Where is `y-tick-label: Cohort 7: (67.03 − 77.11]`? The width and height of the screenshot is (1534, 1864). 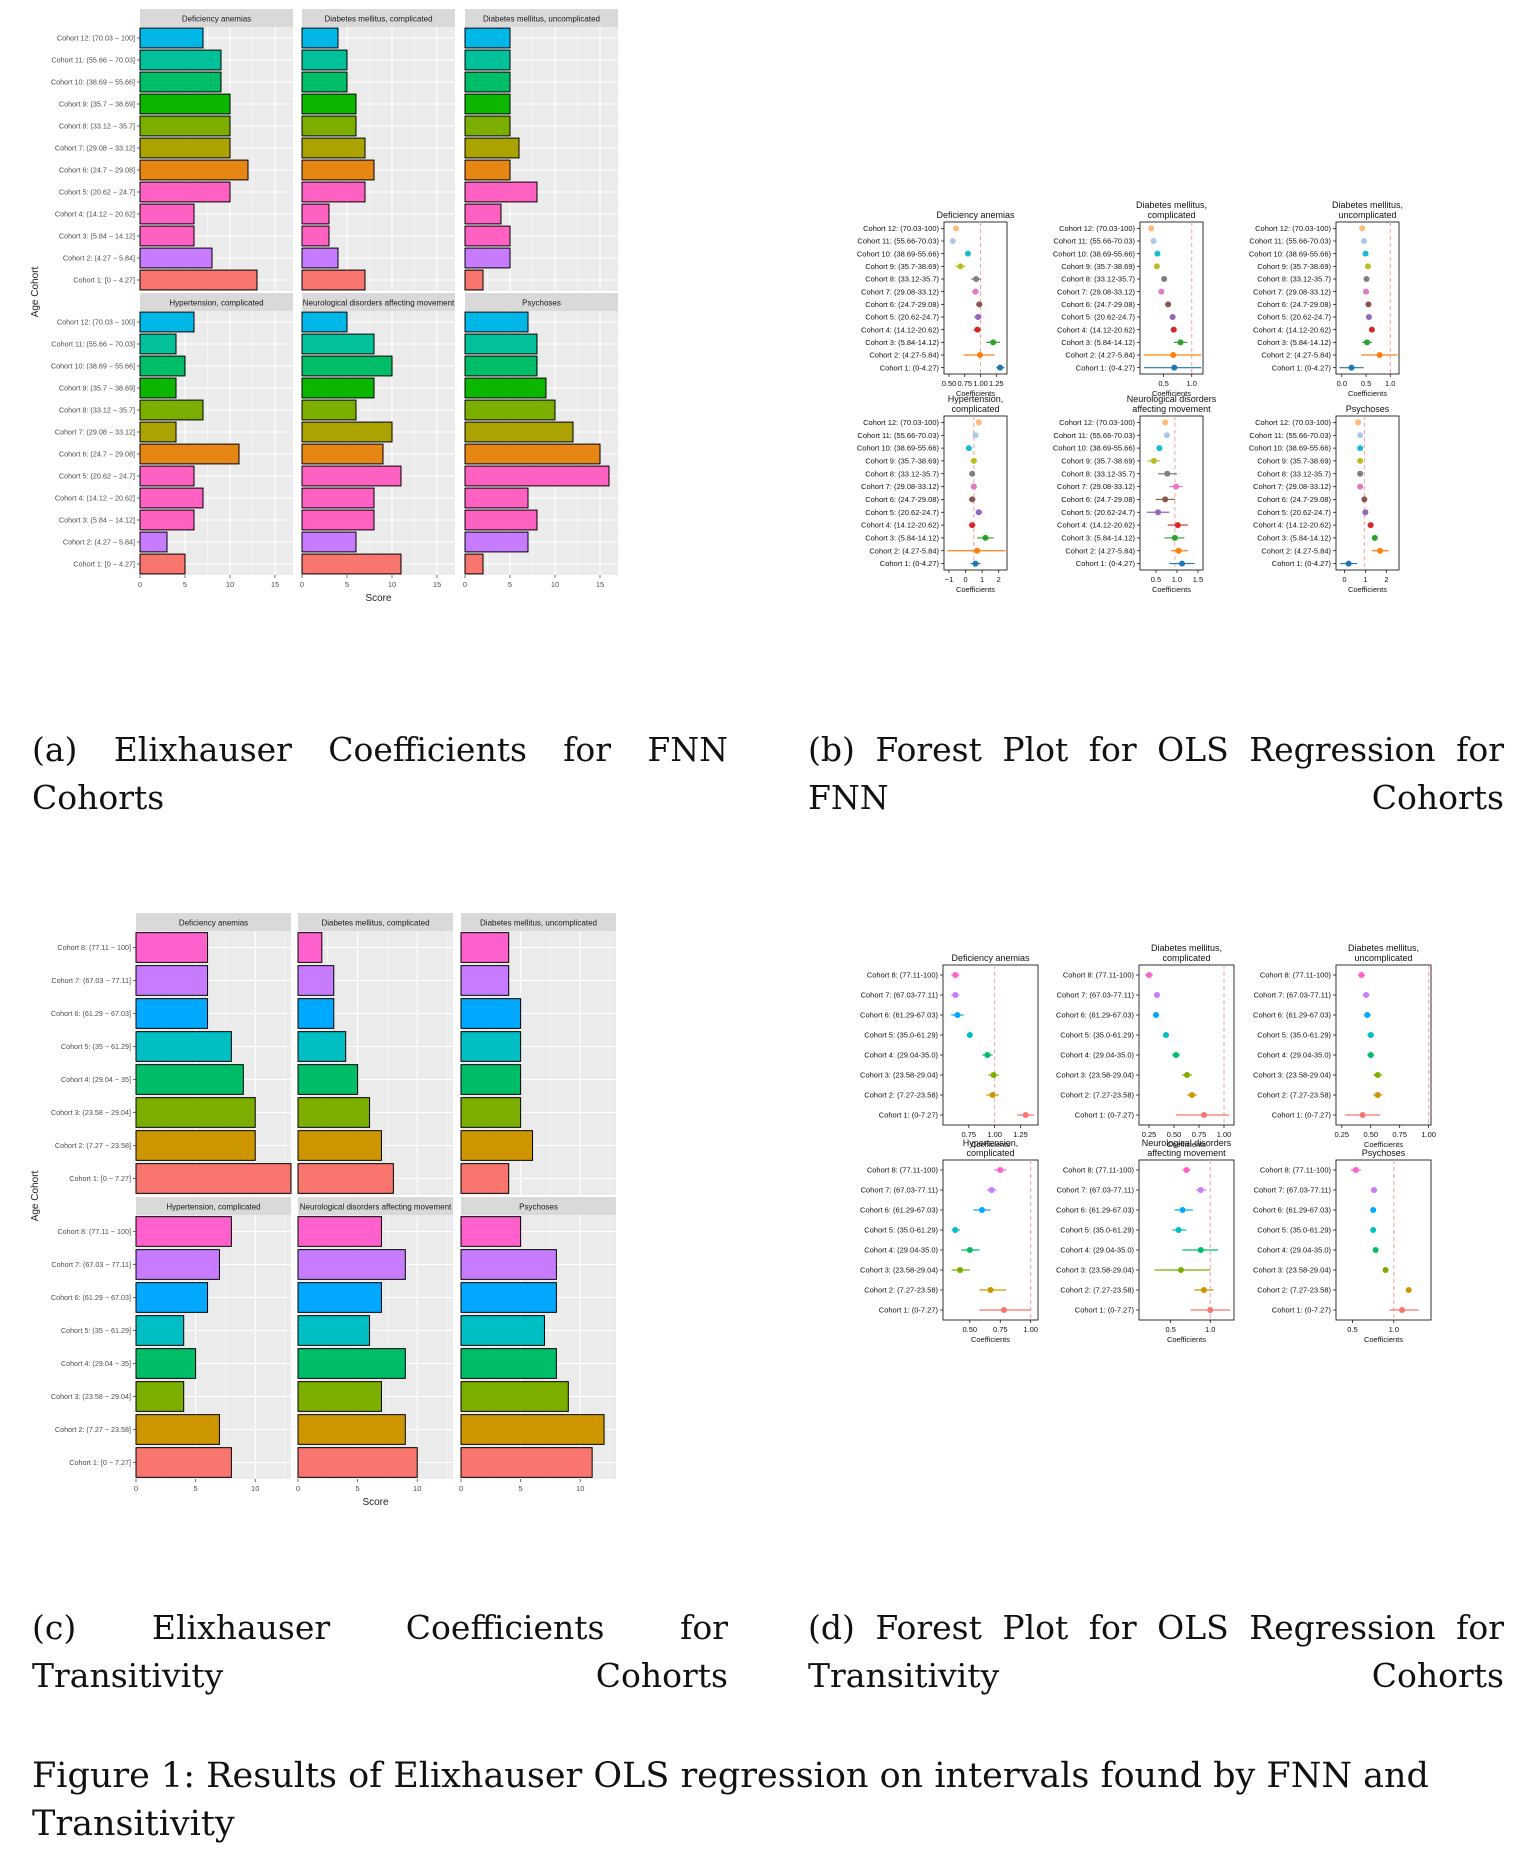 y-tick-label: Cohort 7: (67.03 − 77.11] is located at coordinates (91, 980).